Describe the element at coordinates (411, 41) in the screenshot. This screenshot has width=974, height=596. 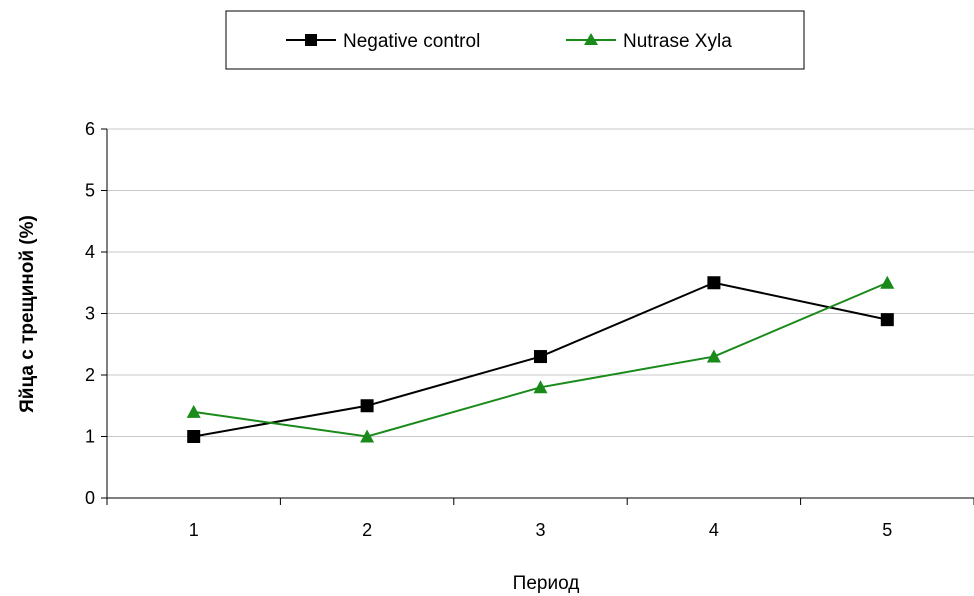
I see `legend-label-negative-control: Negative control` at that location.